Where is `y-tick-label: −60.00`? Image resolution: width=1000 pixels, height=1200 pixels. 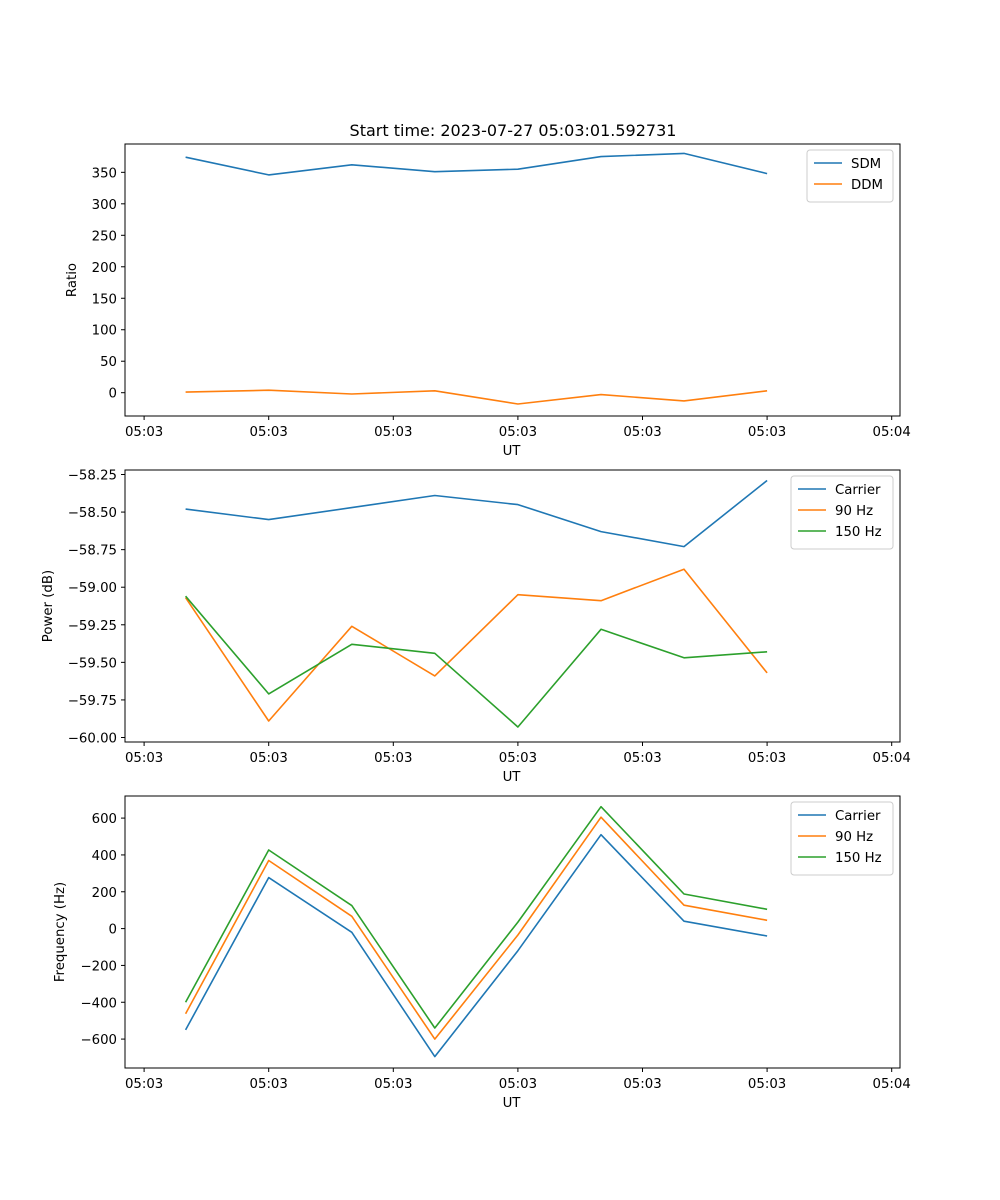 y-tick-label: −60.00 is located at coordinates (92, 738).